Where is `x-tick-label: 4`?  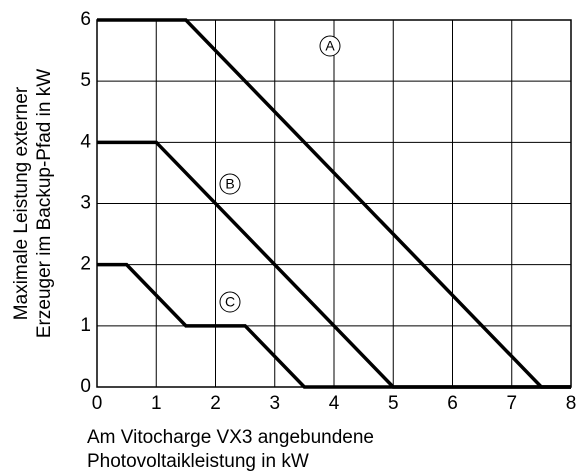
x-tick-label: 4 is located at coordinates (334, 403).